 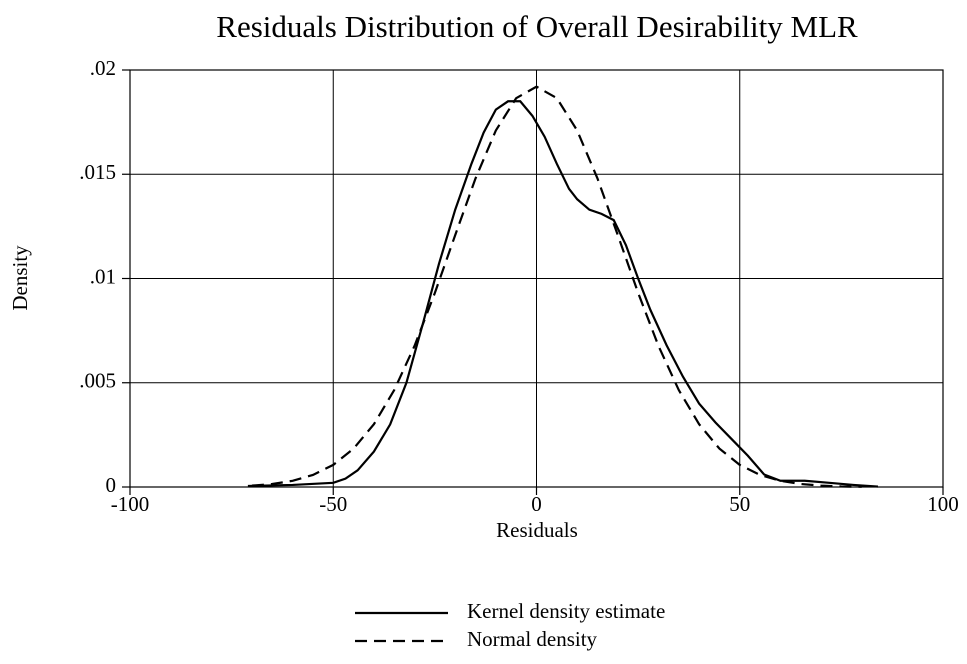 I want to click on legend-label: Normal density, so click(x=532, y=639).